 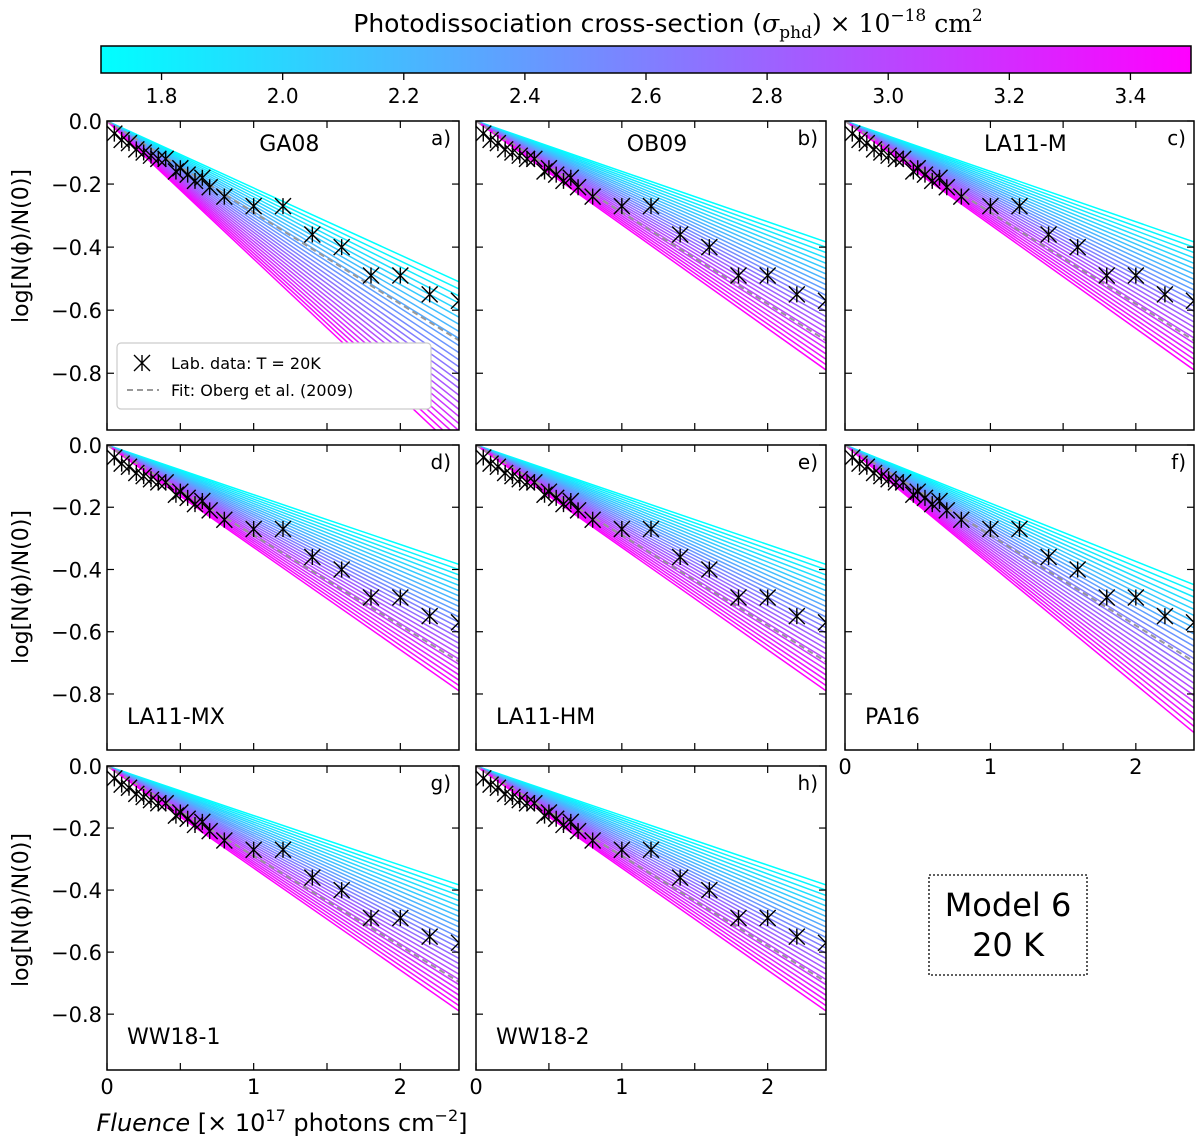 I want to click on panel-letter: a), so click(x=441, y=138).